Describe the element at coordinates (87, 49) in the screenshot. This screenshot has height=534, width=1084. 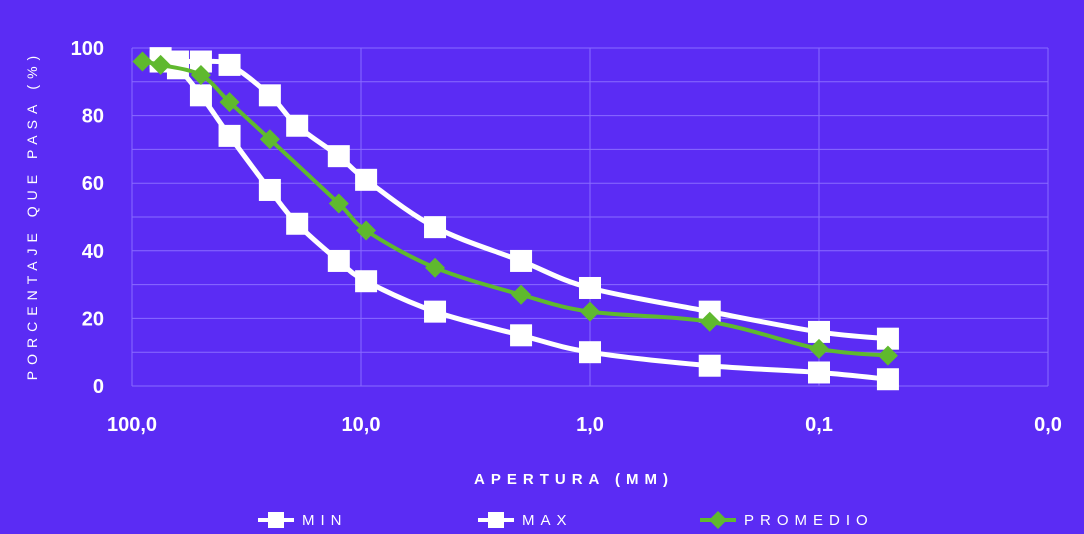
I see `y-tick-label: 100` at that location.